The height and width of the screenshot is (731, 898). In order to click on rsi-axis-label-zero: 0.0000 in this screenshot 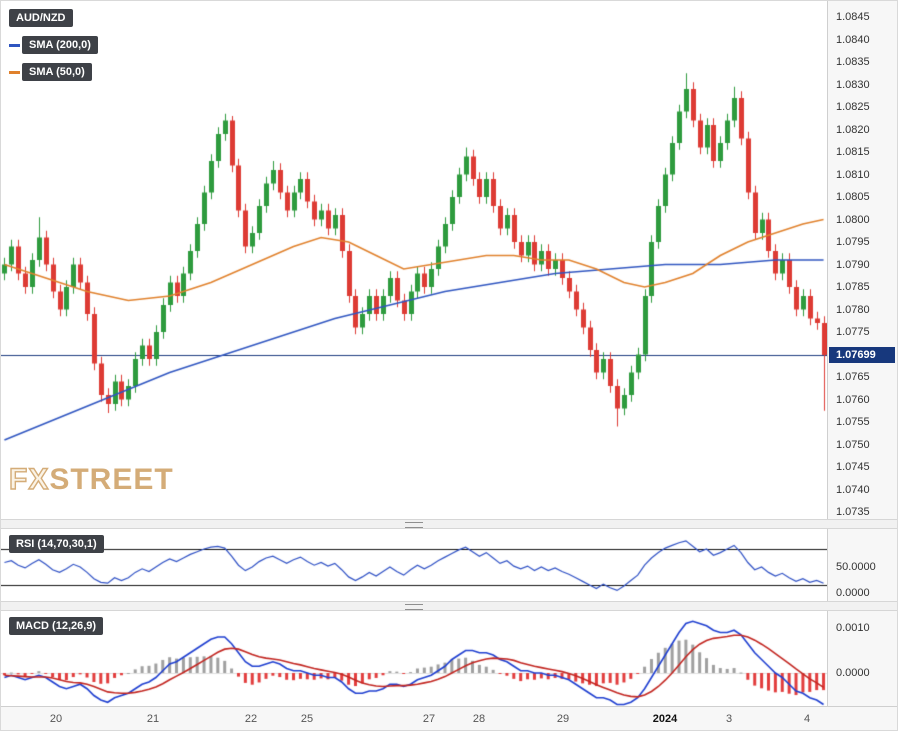, I will do `click(853, 593)`.